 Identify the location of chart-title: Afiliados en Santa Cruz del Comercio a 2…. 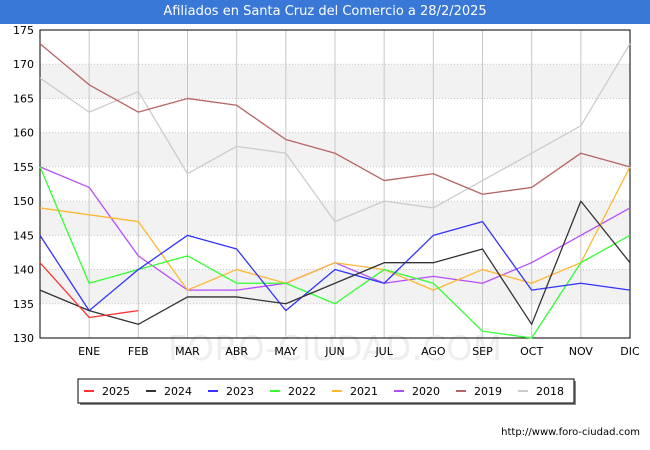
(325, 11).